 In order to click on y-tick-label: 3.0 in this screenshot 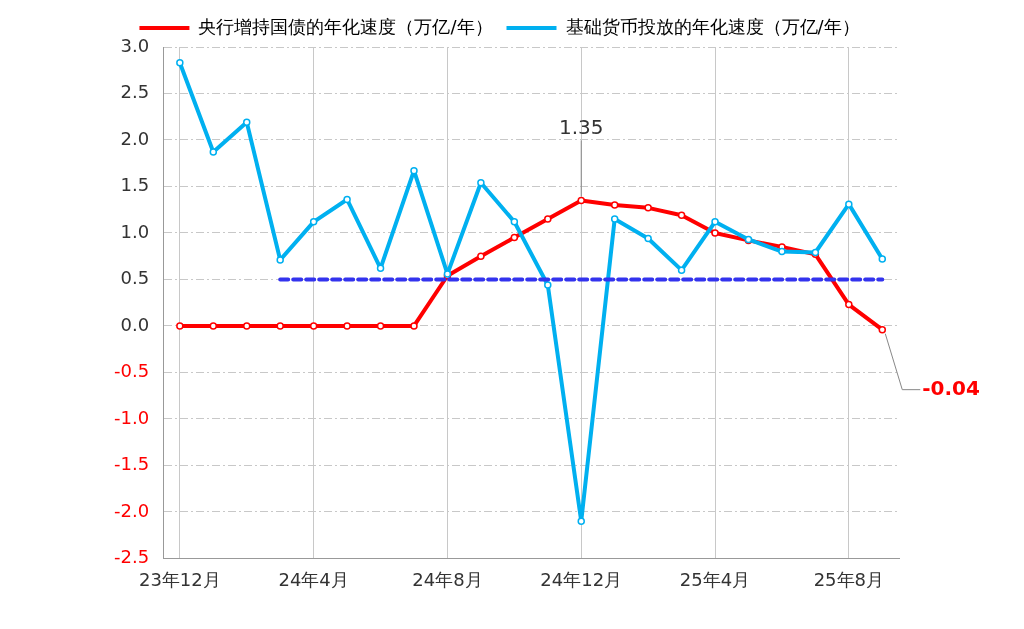, I will do `click(135, 45)`.